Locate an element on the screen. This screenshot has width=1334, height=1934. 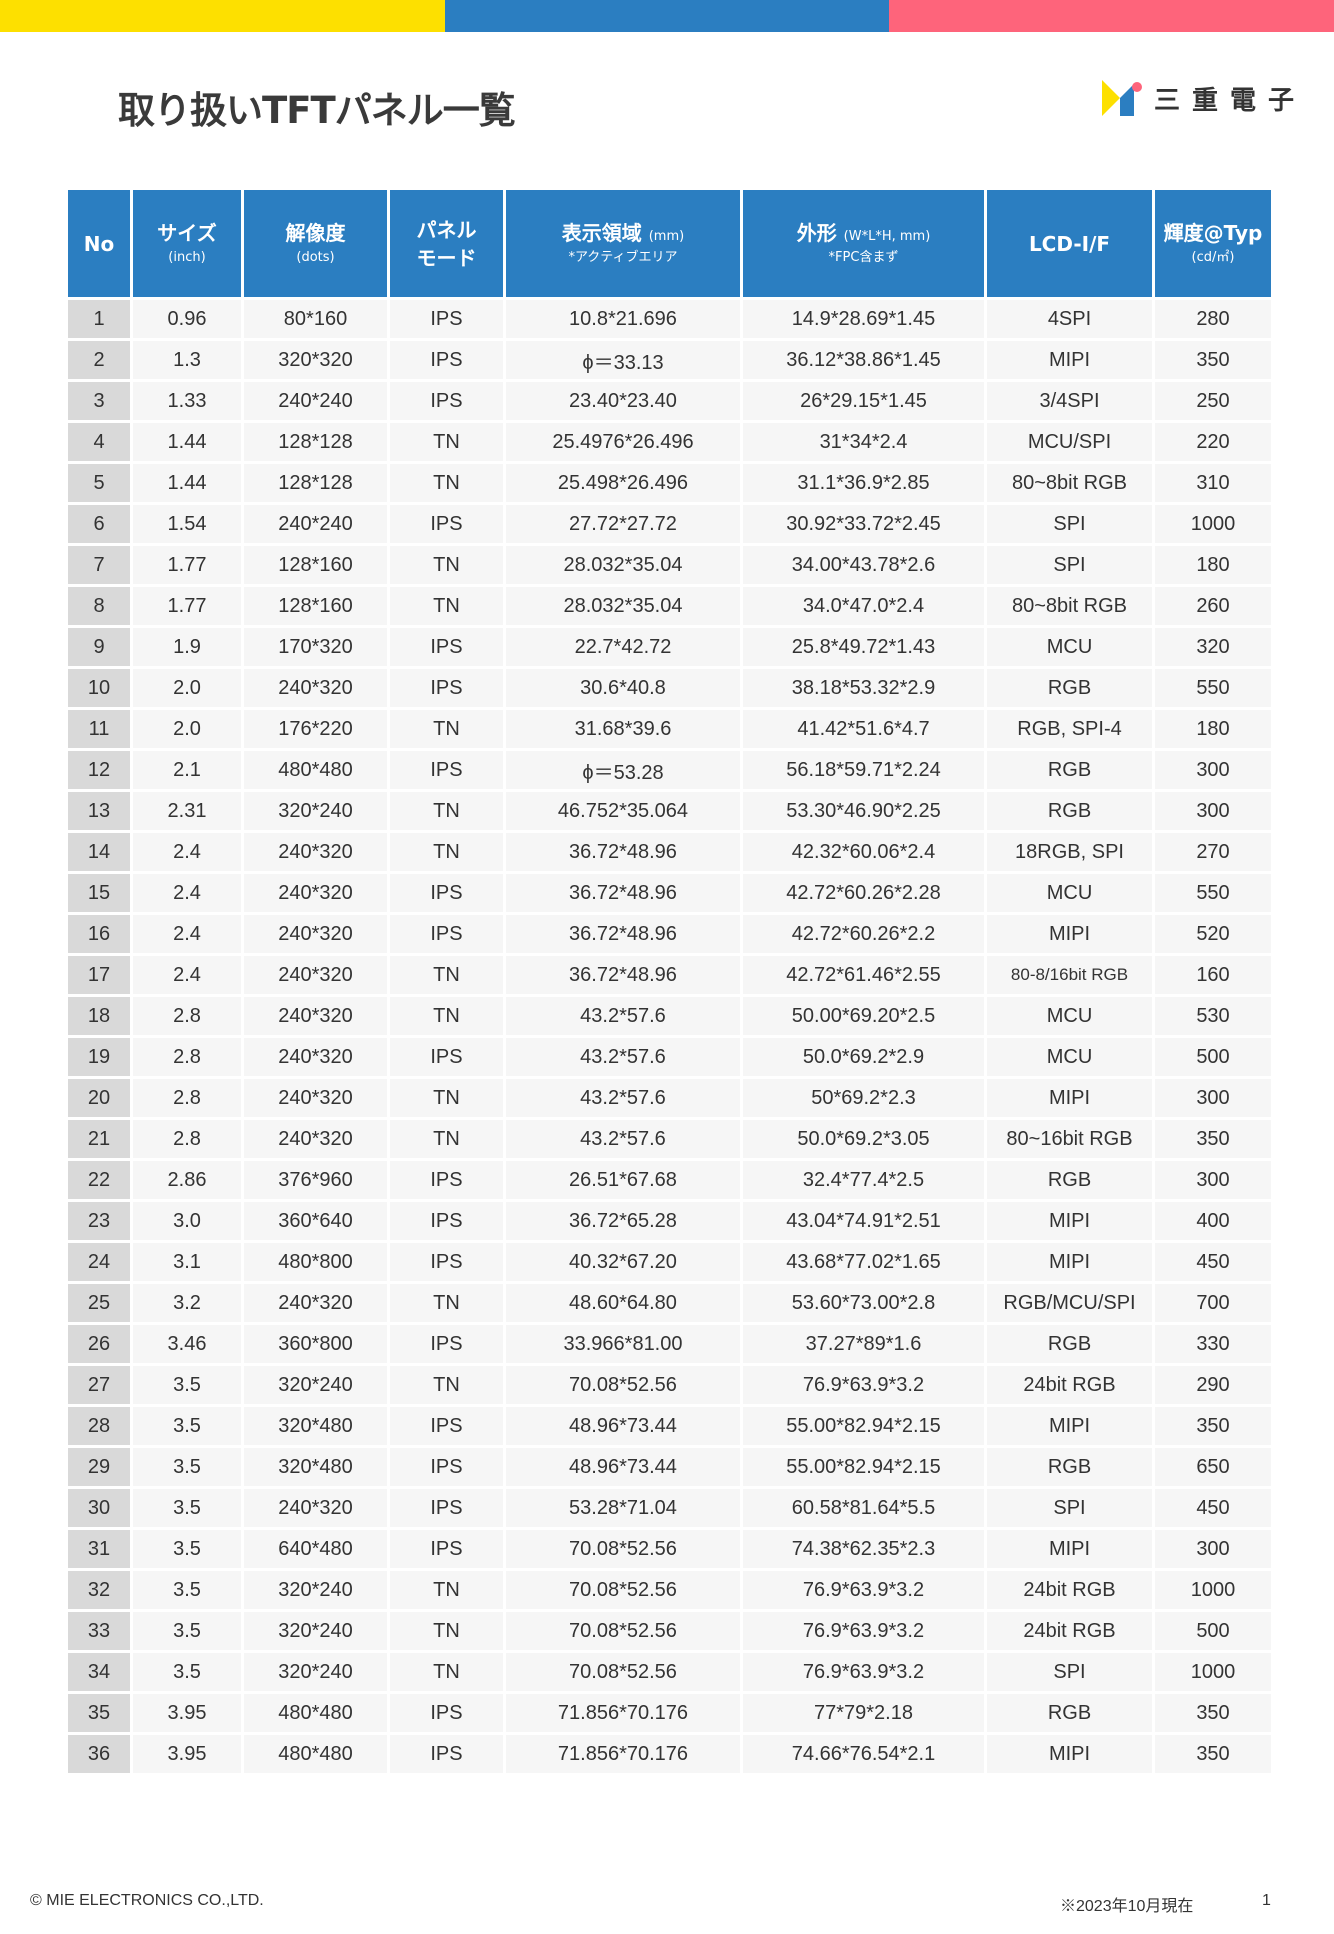
cell-display-area: 40.32*67.20 is located at coordinates (623, 1262).